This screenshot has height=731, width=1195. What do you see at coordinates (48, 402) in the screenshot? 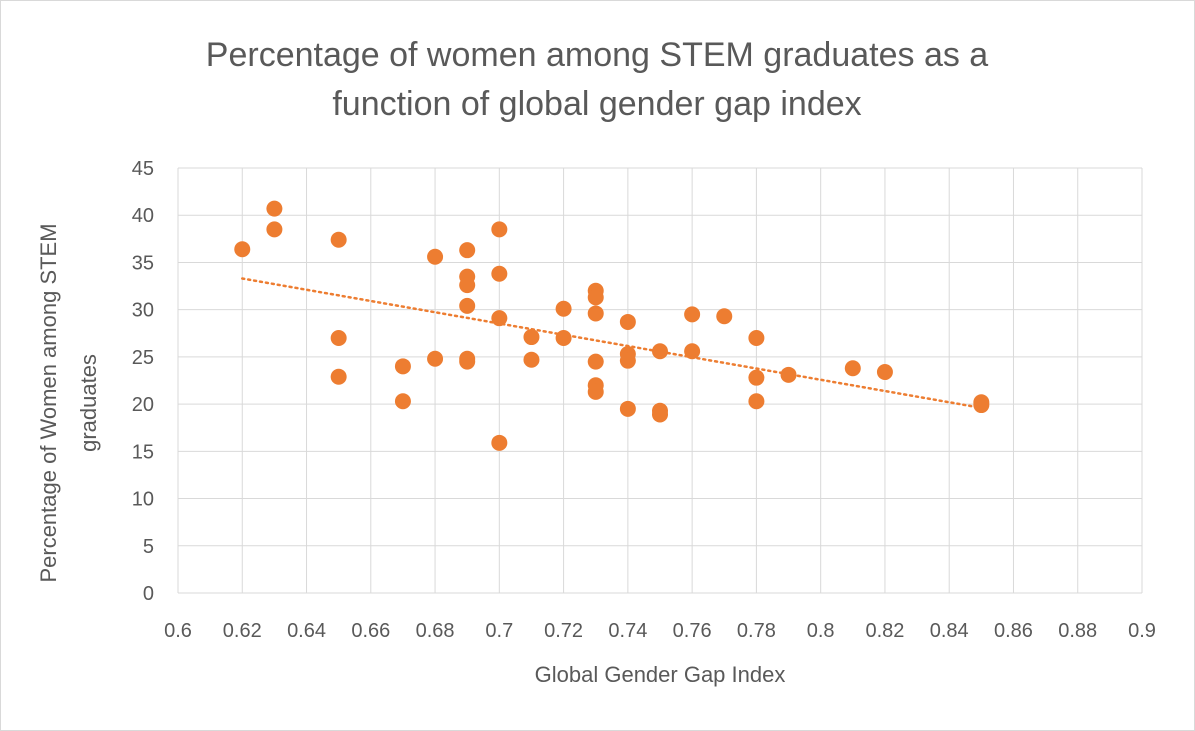
I see `y-axis-title-line-1: Percentage of Women among STEM` at bounding box center [48, 402].